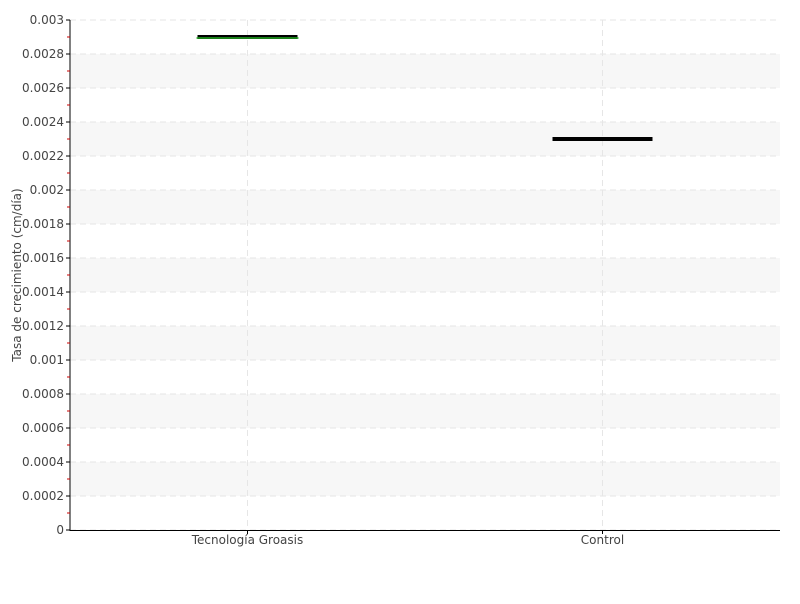 Image resolution: width=800 pixels, height=604 pixels. I want to click on y-tick-label: 0.0004, so click(43, 462).